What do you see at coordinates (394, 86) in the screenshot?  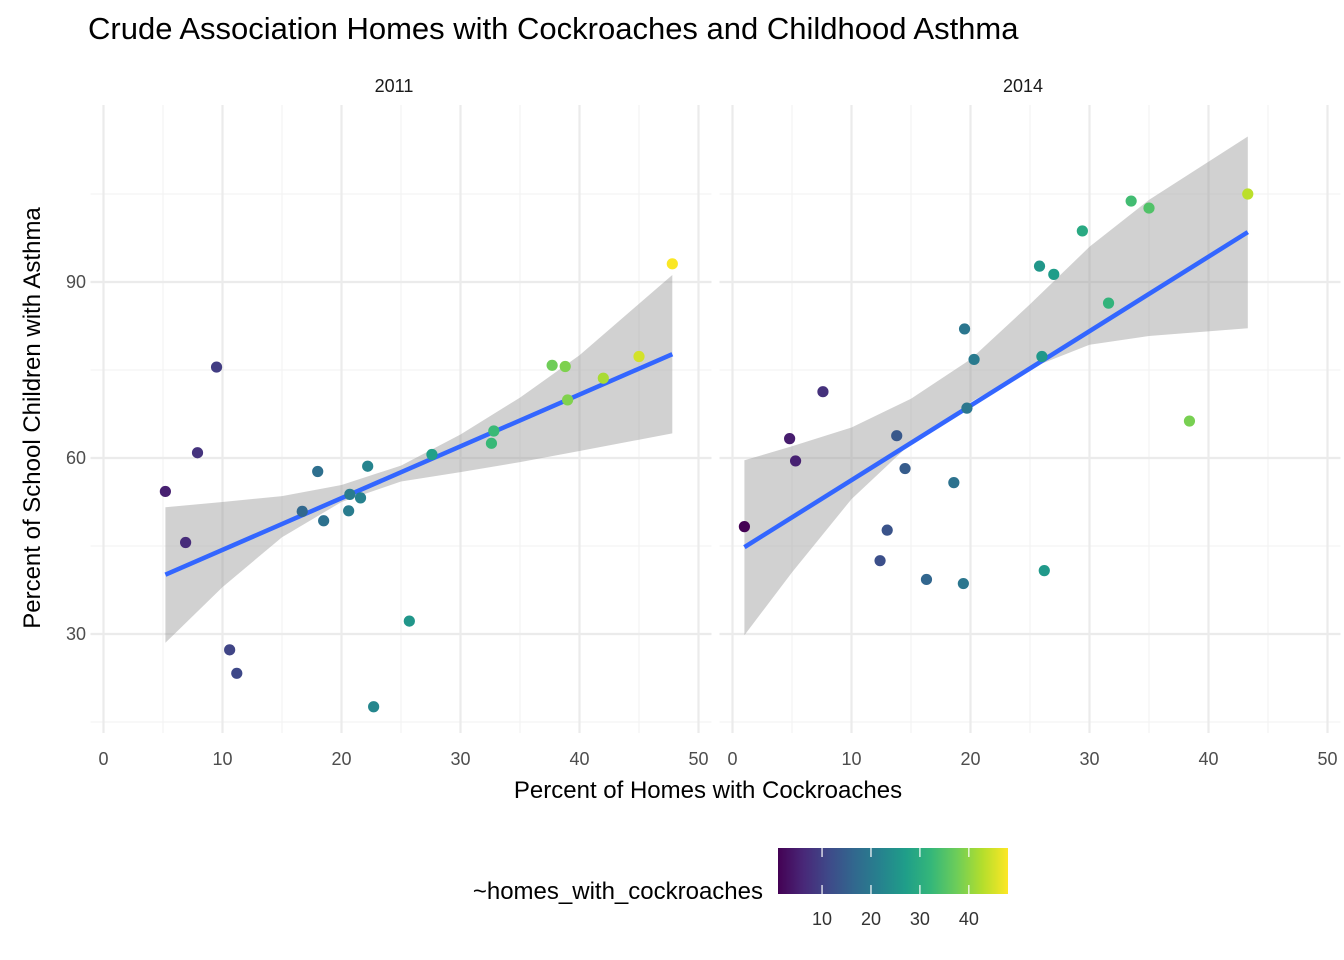 I see `panel-strip-2011: 2011` at bounding box center [394, 86].